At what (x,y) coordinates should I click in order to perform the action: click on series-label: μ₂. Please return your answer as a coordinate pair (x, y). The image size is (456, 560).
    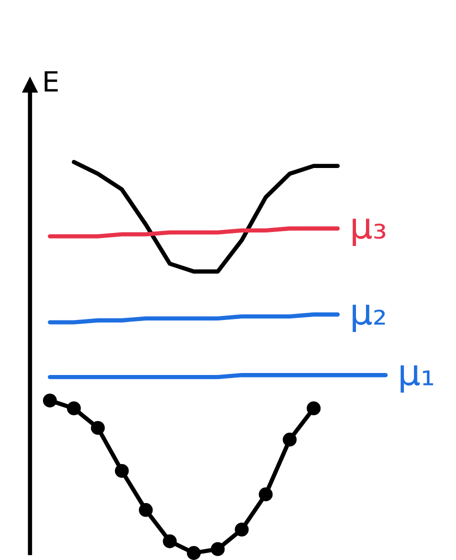
    Looking at the image, I should click on (368, 318).